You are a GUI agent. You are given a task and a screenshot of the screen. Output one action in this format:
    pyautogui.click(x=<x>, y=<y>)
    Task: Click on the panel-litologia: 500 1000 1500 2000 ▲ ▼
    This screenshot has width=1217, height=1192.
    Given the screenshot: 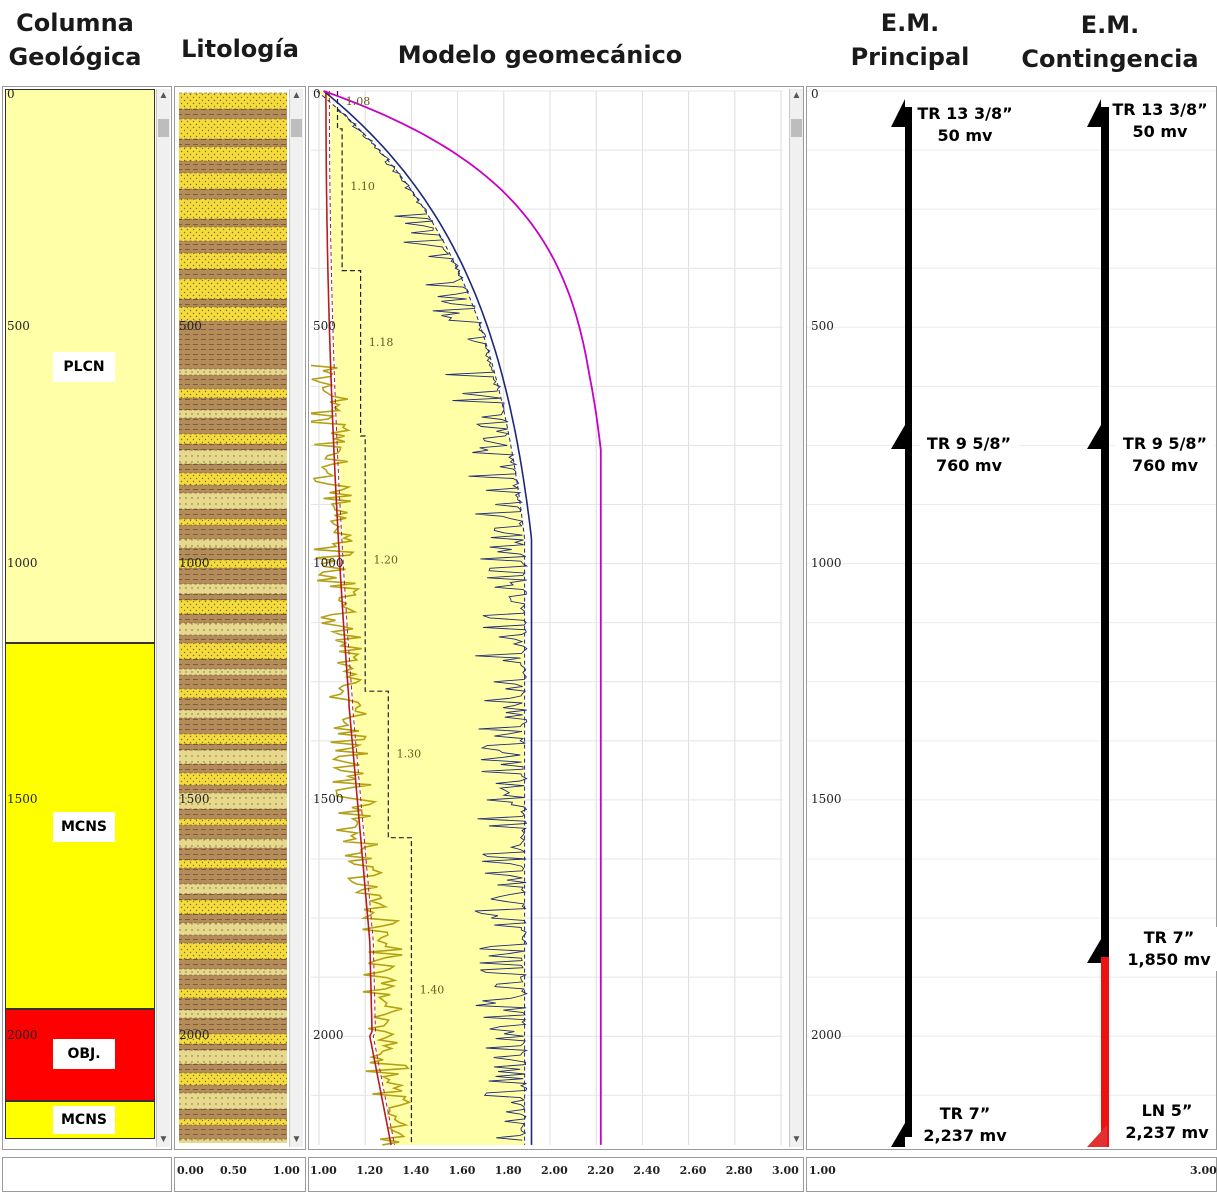 What is the action you would take?
    pyautogui.click(x=240, y=618)
    